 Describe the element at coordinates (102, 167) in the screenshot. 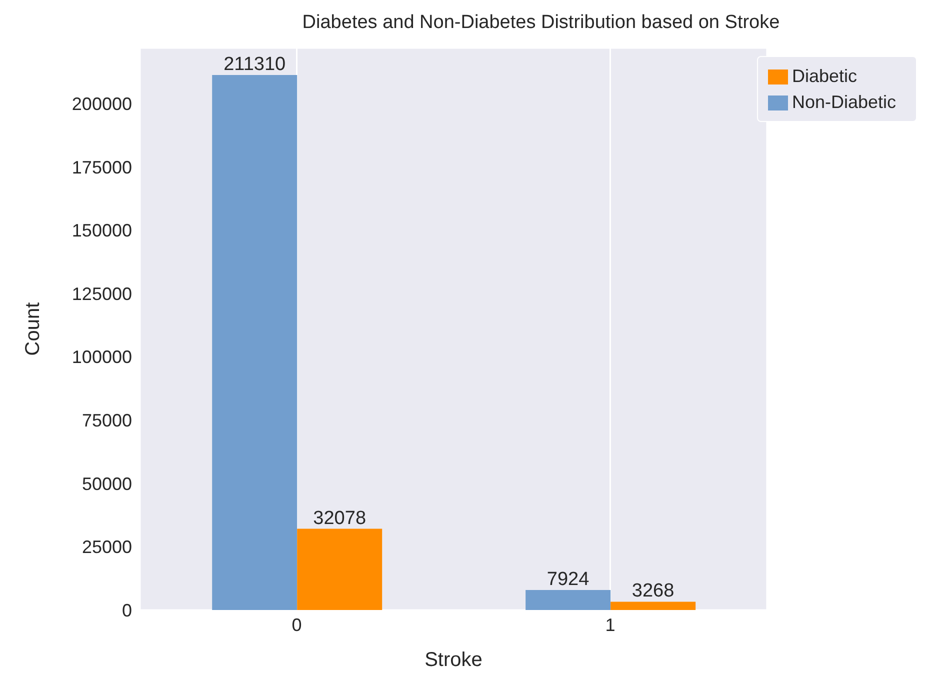

I see `y-tick-label: 175000` at that location.